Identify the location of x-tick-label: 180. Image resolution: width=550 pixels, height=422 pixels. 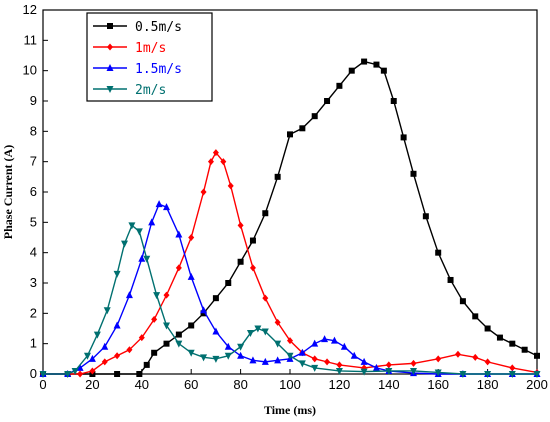
(488, 384).